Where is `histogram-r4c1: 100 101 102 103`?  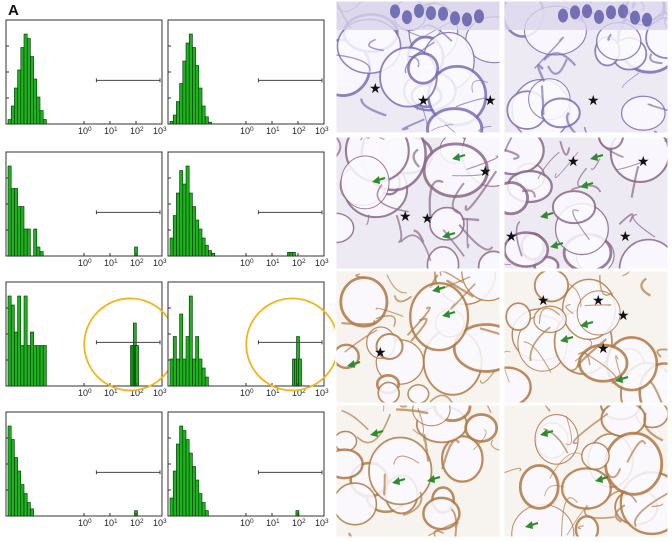 histogram-r4c1: 100 101 102 103 is located at coordinates (86, 469).